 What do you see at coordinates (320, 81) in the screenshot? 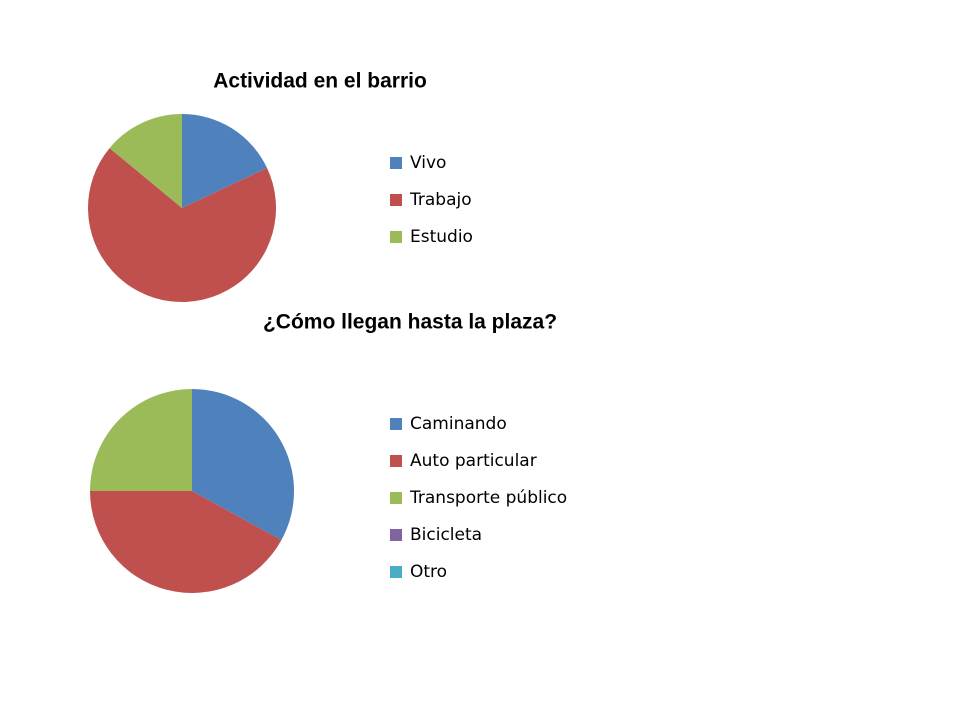
I see `chart-title: Actividad en el barrio` at bounding box center [320, 81].